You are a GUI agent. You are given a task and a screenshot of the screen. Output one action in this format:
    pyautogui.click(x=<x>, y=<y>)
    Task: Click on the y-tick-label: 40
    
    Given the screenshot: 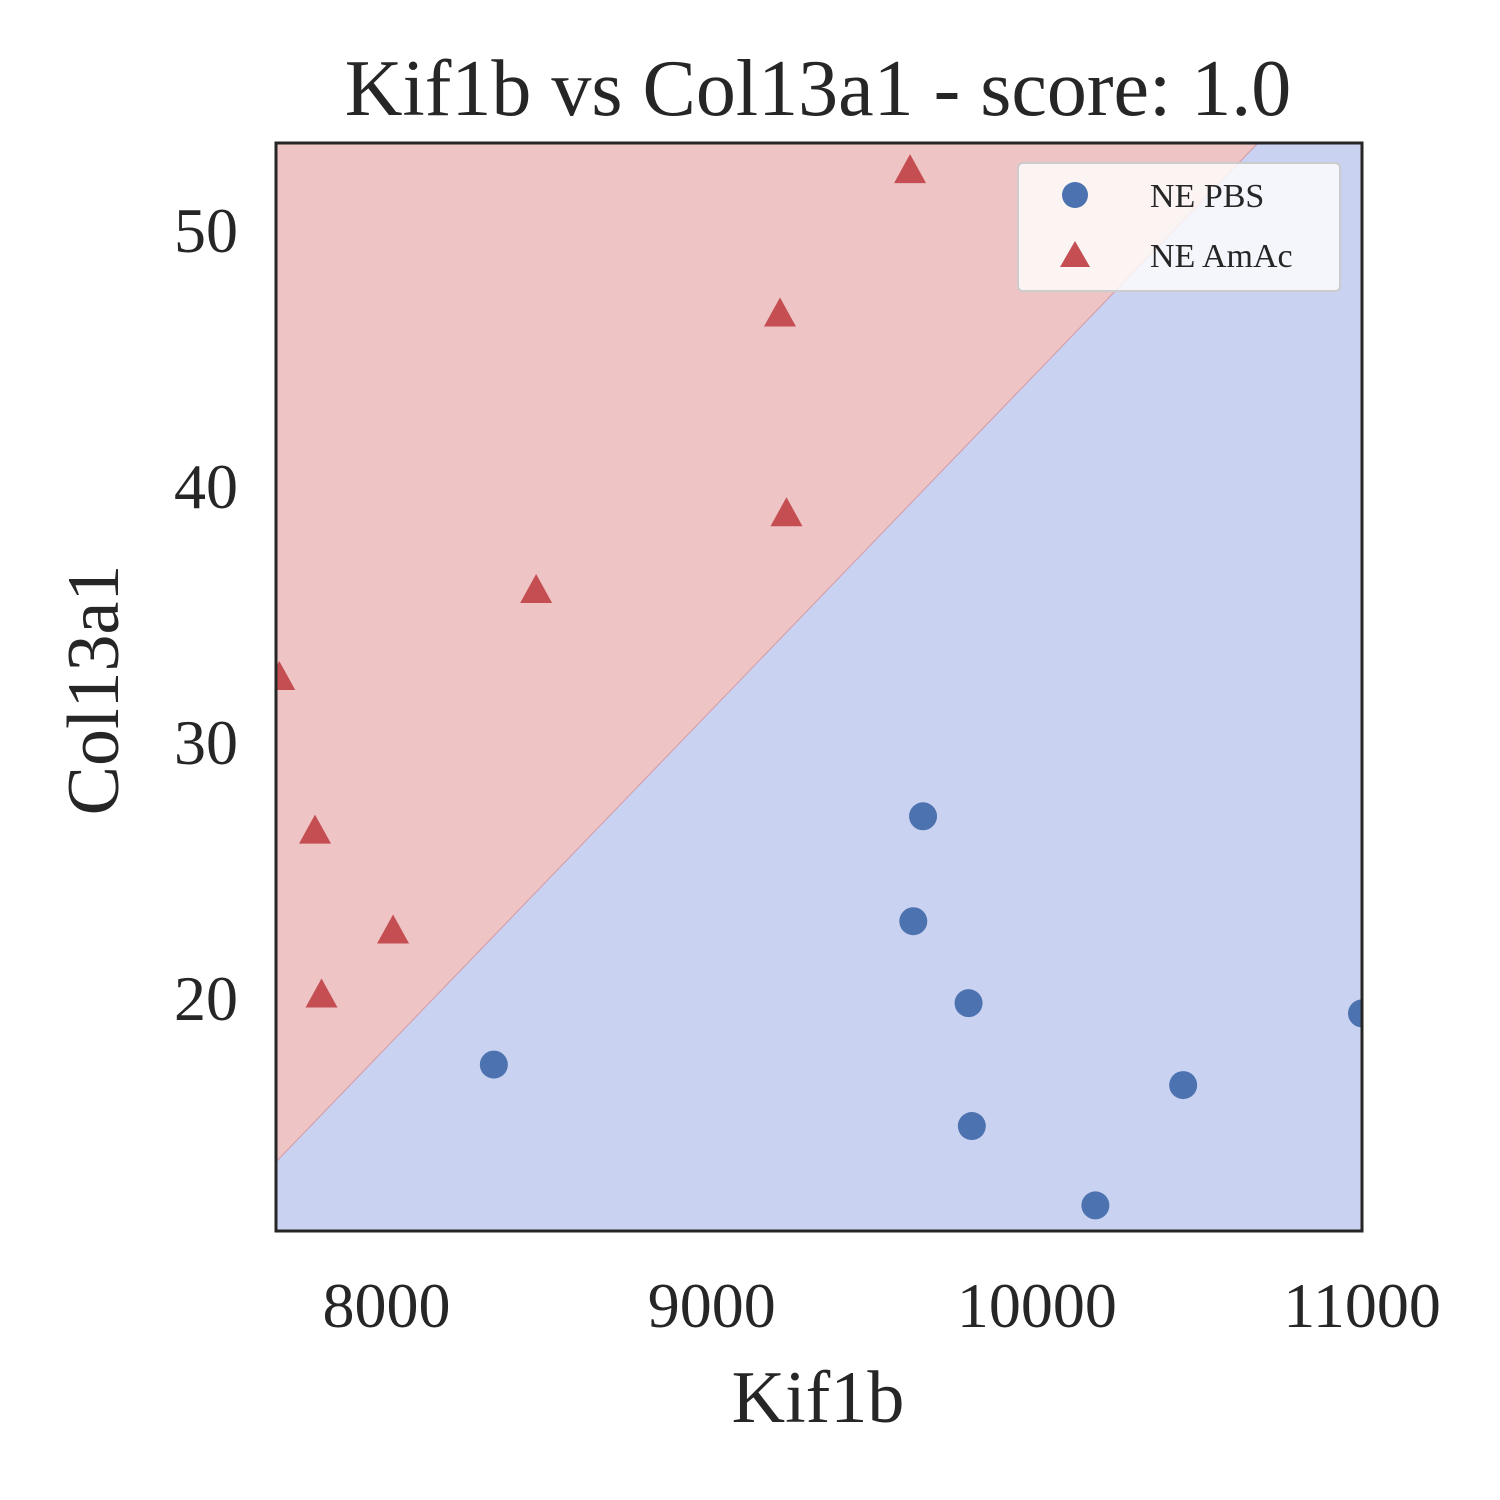 What is the action you would take?
    pyautogui.click(x=206, y=486)
    